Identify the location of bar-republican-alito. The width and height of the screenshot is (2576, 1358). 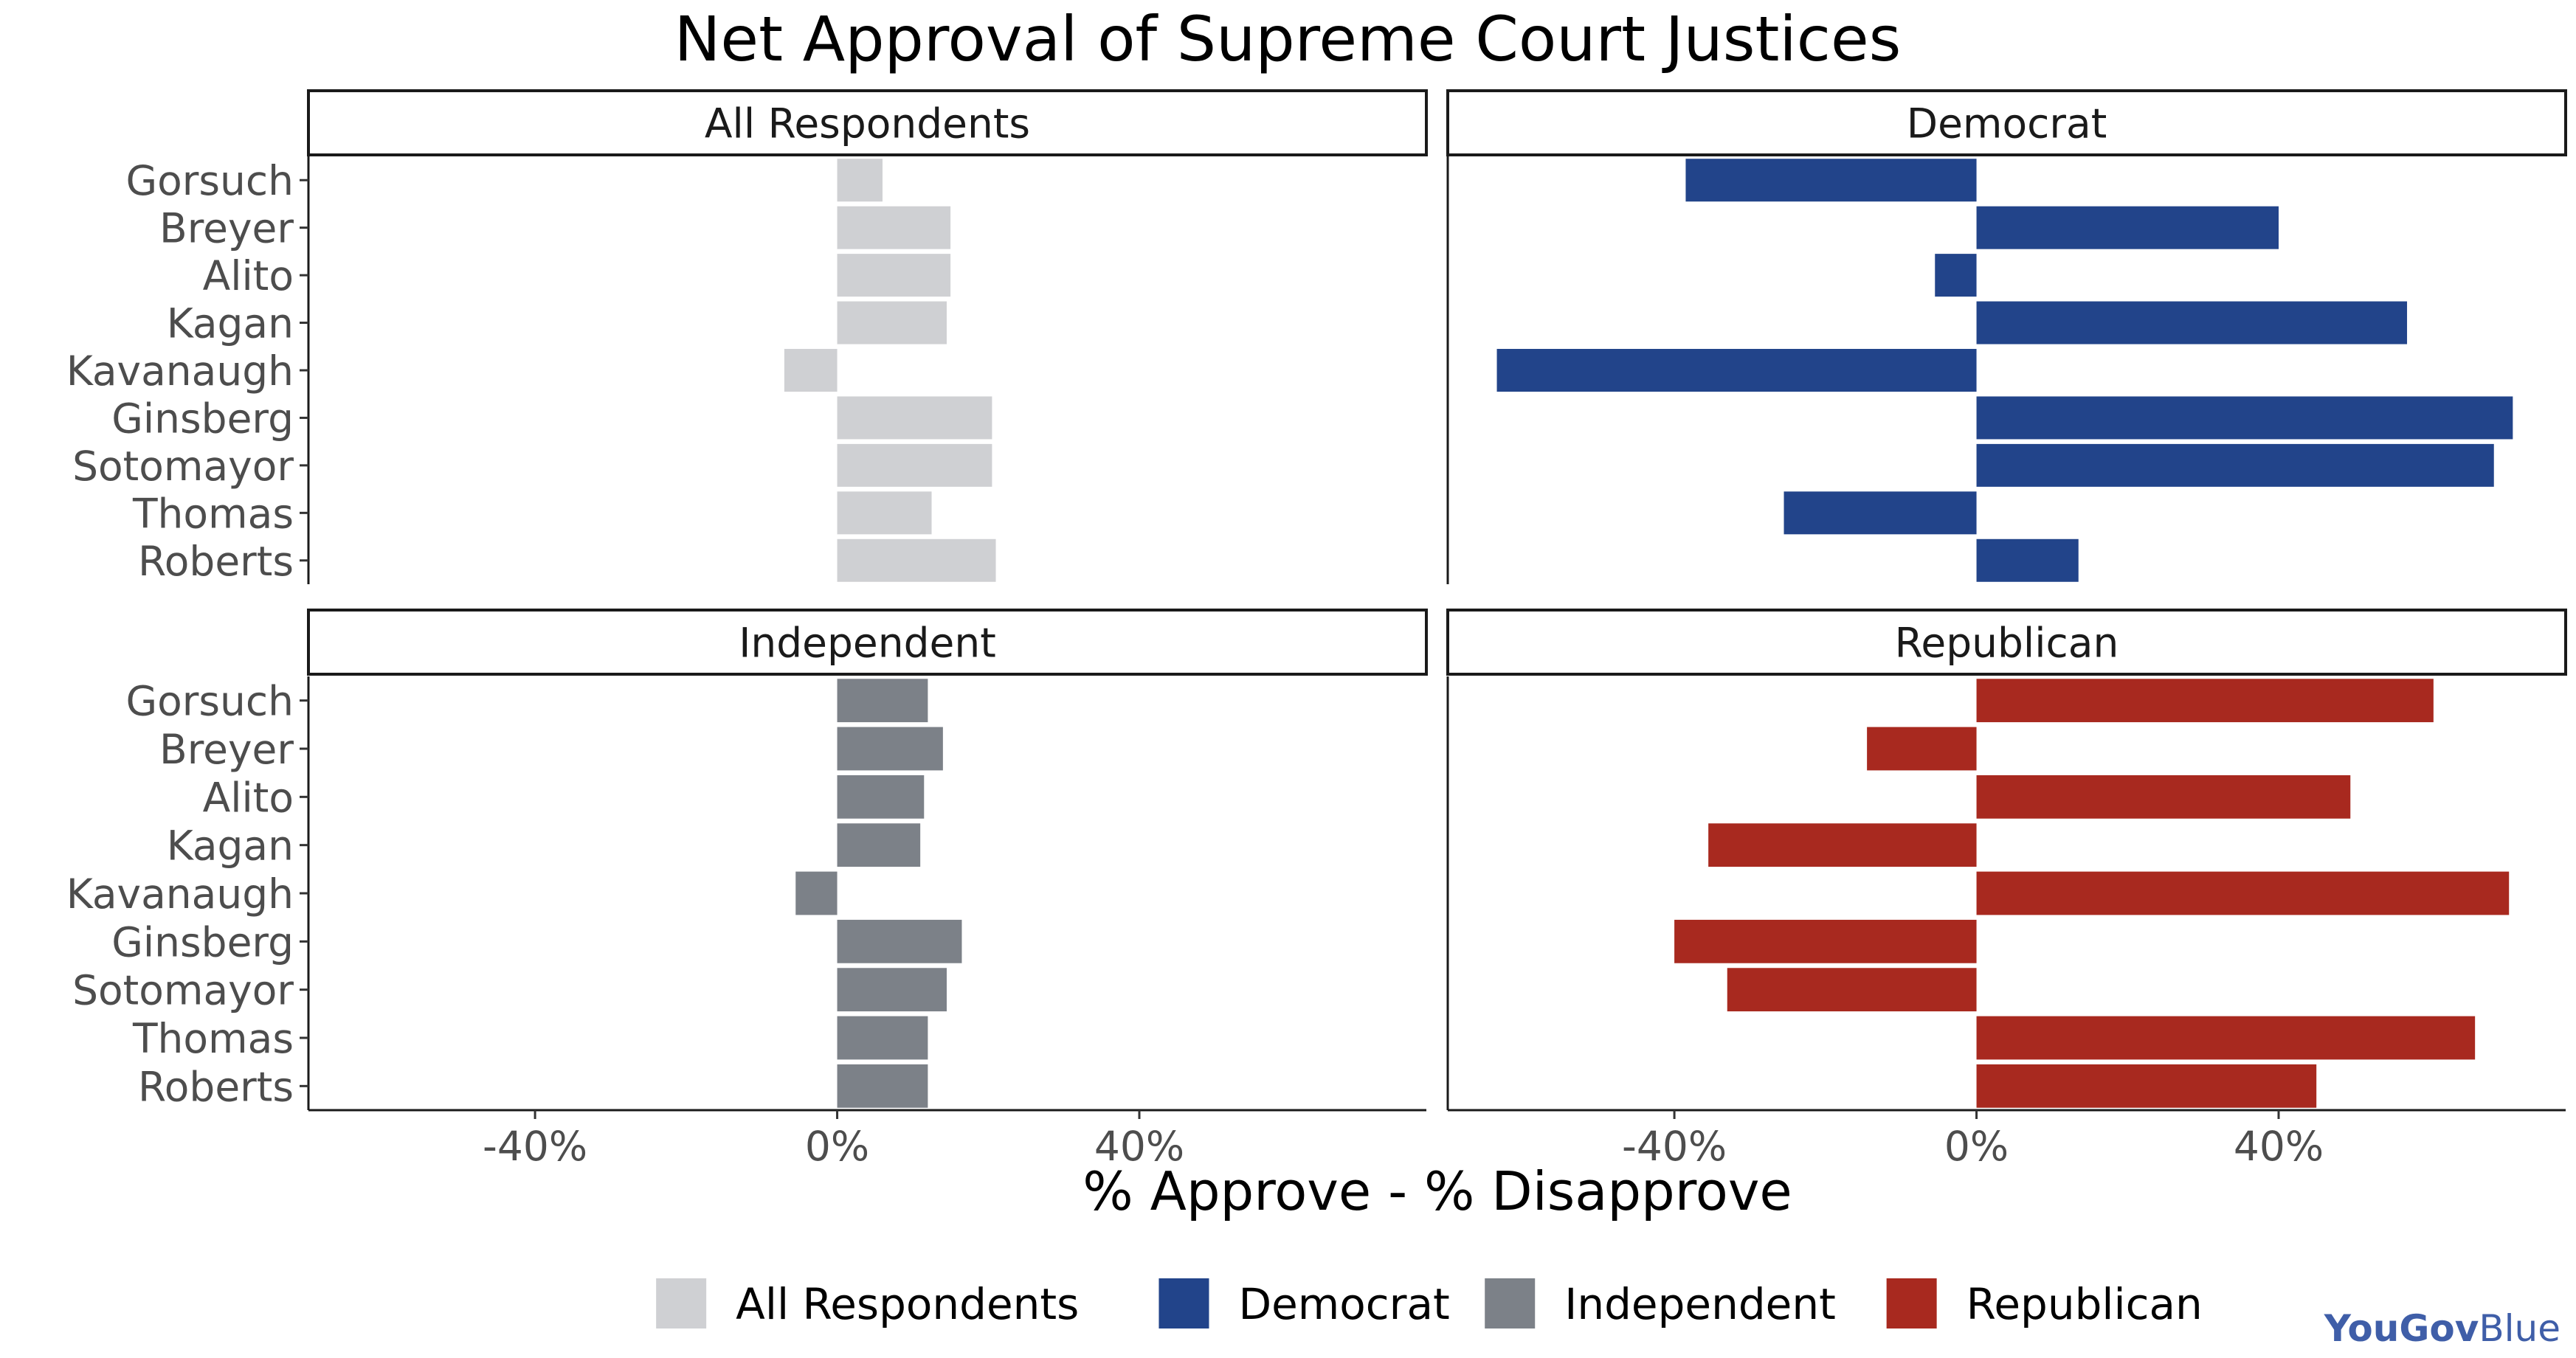
(2164, 797).